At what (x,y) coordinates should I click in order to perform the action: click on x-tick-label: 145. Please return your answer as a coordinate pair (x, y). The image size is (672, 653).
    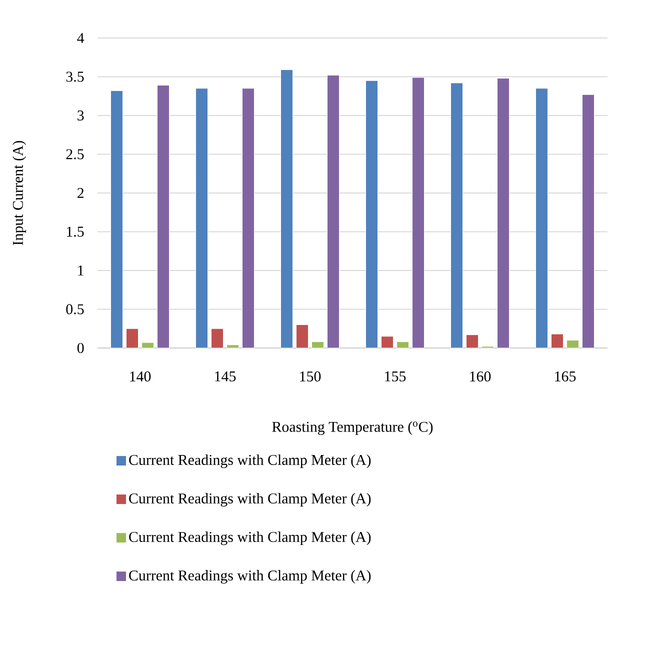
    Looking at the image, I should click on (225, 376).